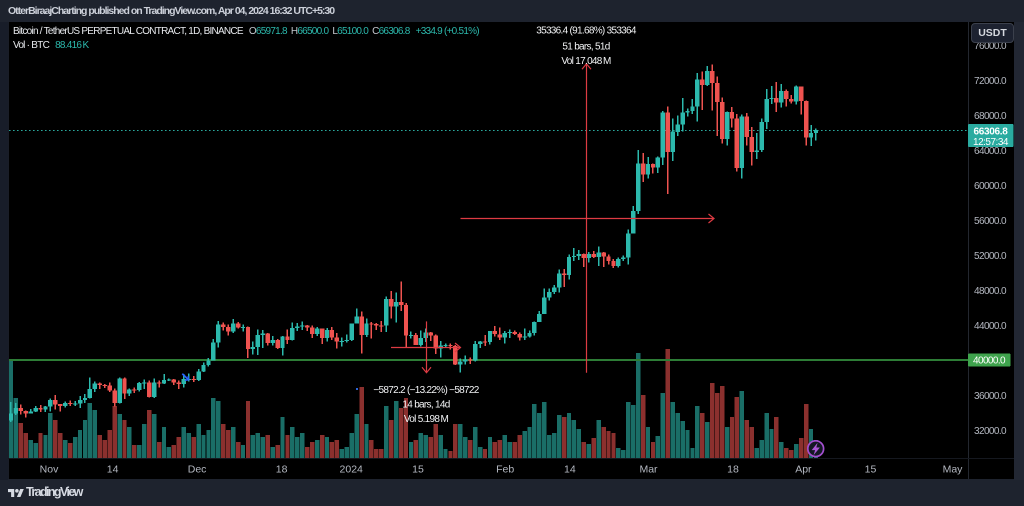 Image resolution: width=1024 pixels, height=506 pixels. What do you see at coordinates (425, 405) in the screenshot?
I see `svg-text: 14 bars, 14d` at bounding box center [425, 405].